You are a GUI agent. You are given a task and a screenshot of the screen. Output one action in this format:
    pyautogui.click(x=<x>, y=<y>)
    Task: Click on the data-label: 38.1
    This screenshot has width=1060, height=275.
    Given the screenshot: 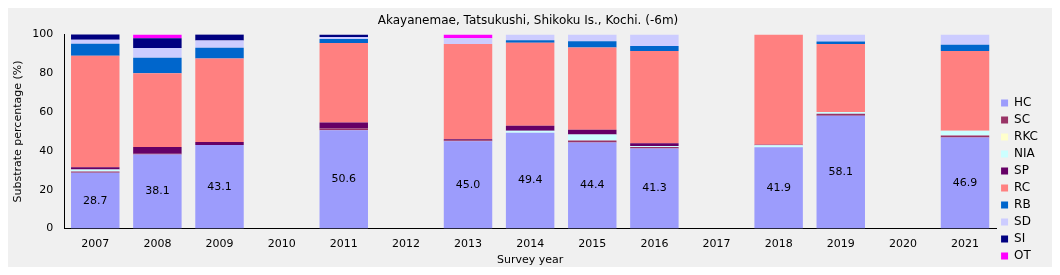 What is the action you would take?
    pyautogui.click(x=157, y=191)
    